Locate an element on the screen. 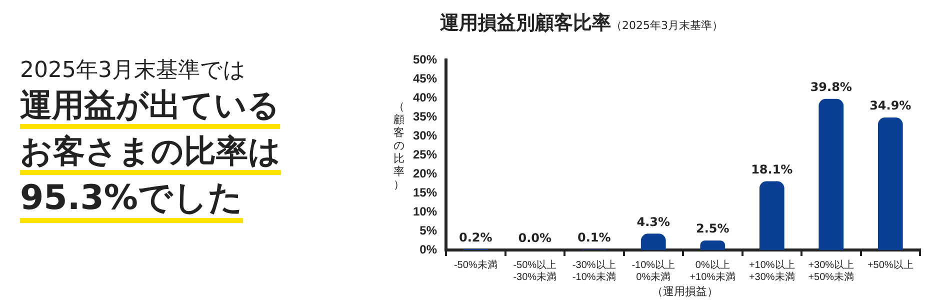 The width and height of the screenshot is (940, 306). data-label: 18.1% is located at coordinates (772, 169).